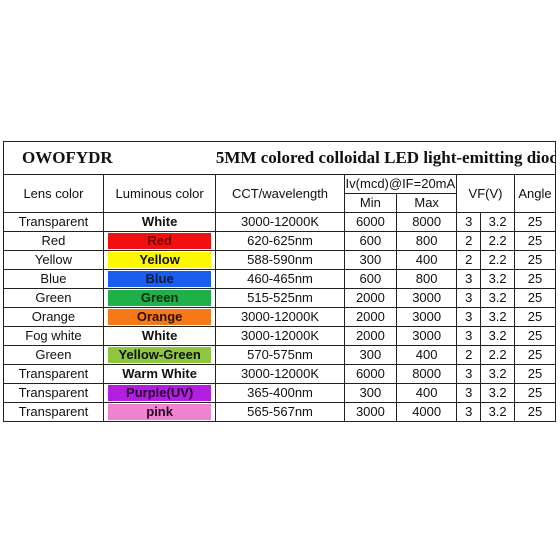  What do you see at coordinates (53, 193) in the screenshot?
I see `header-lens-color: Lens color` at bounding box center [53, 193].